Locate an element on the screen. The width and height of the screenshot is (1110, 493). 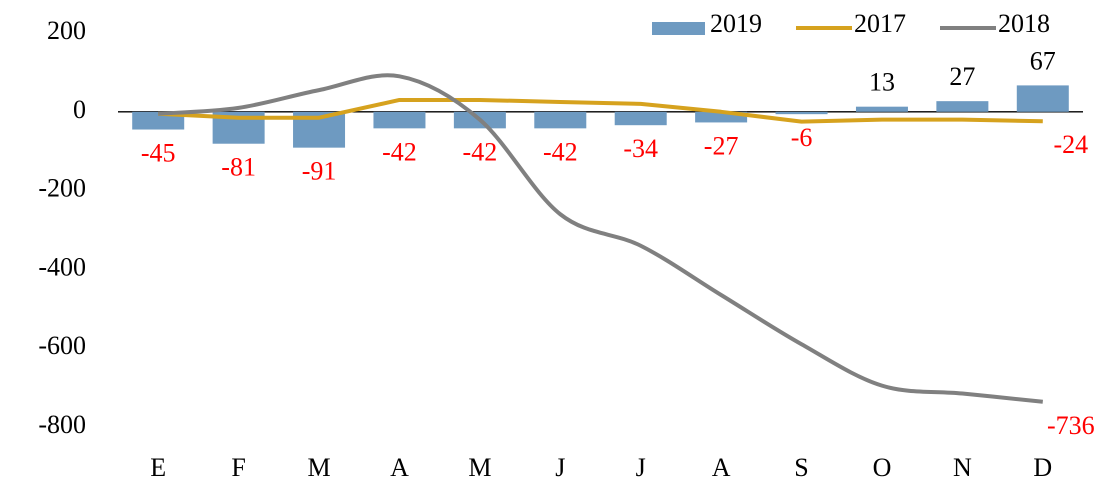
line is located at coordinates (600, 110).